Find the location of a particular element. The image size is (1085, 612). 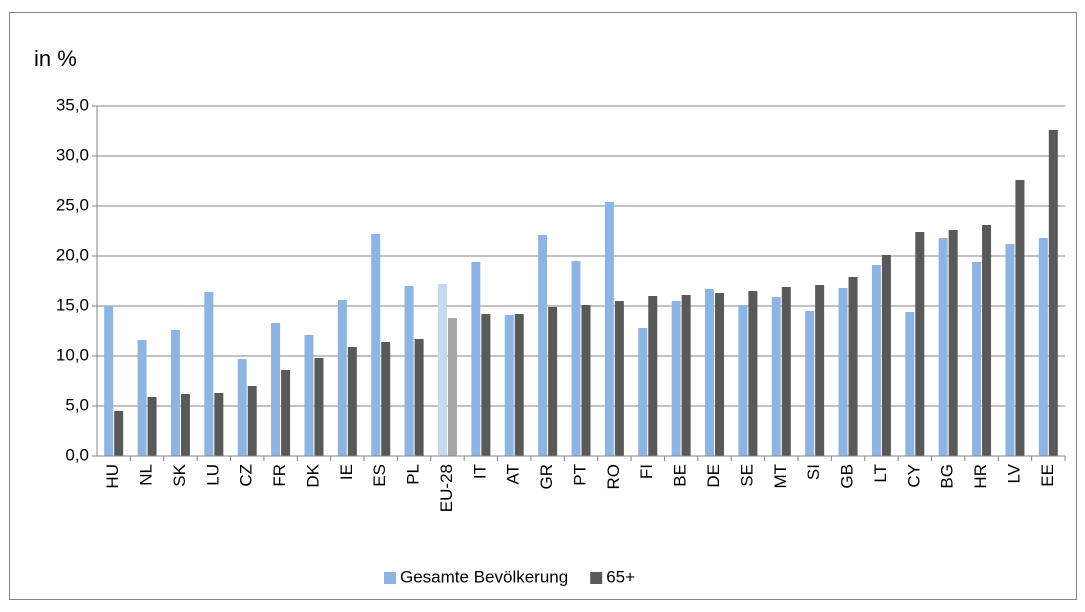

x-tick-label: LU is located at coordinates (212, 475).